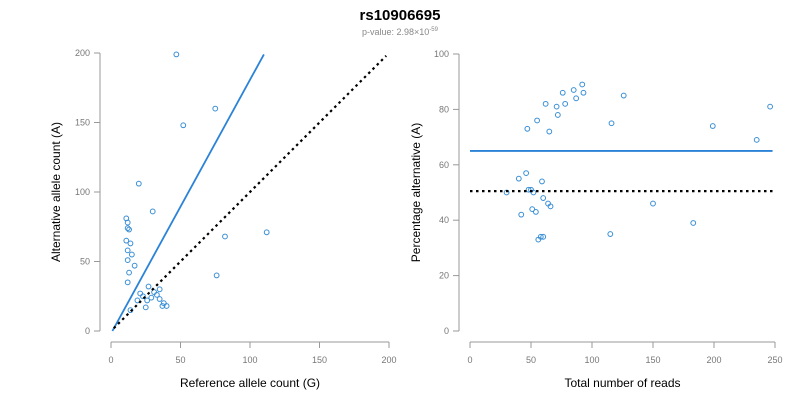  What do you see at coordinates (82, 123) in the screenshot?
I see `y-tick-label: 150` at bounding box center [82, 123].